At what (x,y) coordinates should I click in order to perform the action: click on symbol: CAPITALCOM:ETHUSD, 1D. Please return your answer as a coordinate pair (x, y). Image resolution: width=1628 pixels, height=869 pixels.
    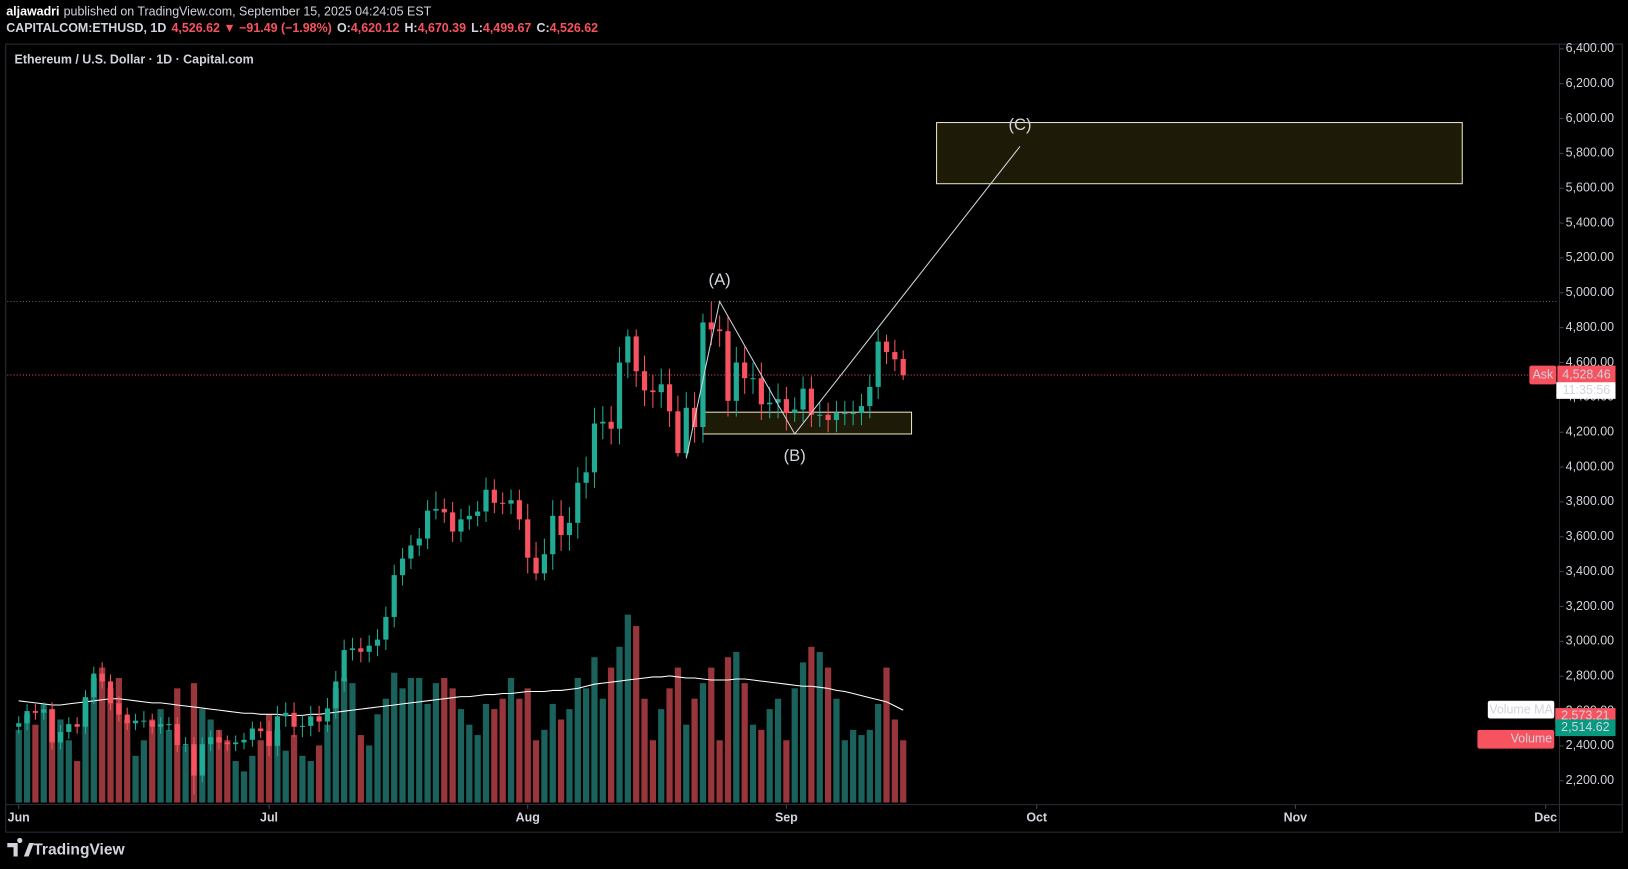
    Looking at the image, I should click on (86, 28).